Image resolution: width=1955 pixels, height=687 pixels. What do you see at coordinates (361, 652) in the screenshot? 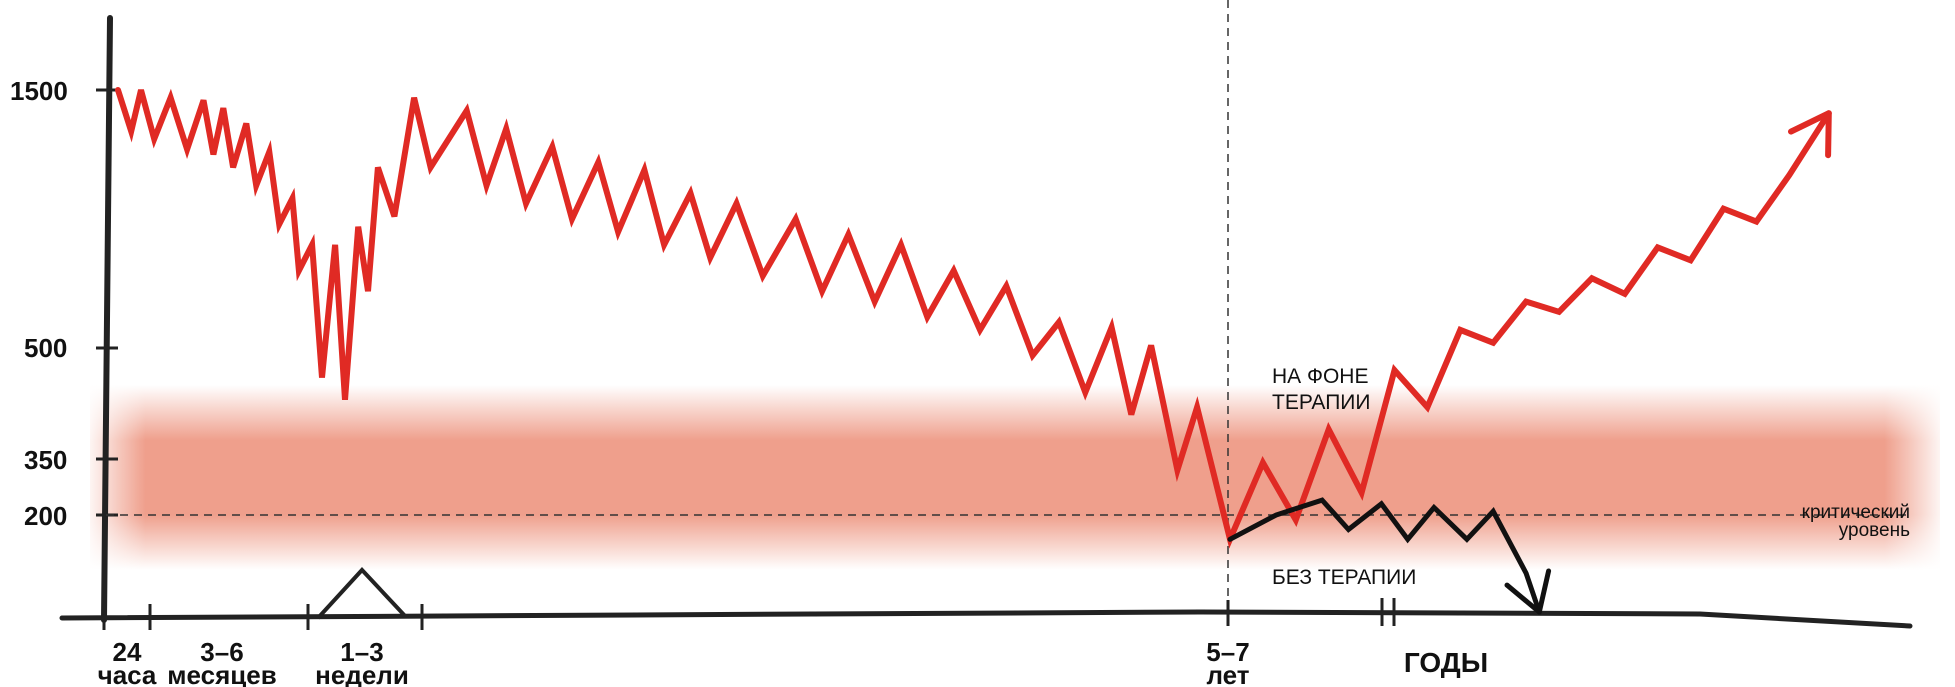
I see `x-tick-label-1-3-top: 1–3` at bounding box center [361, 652].